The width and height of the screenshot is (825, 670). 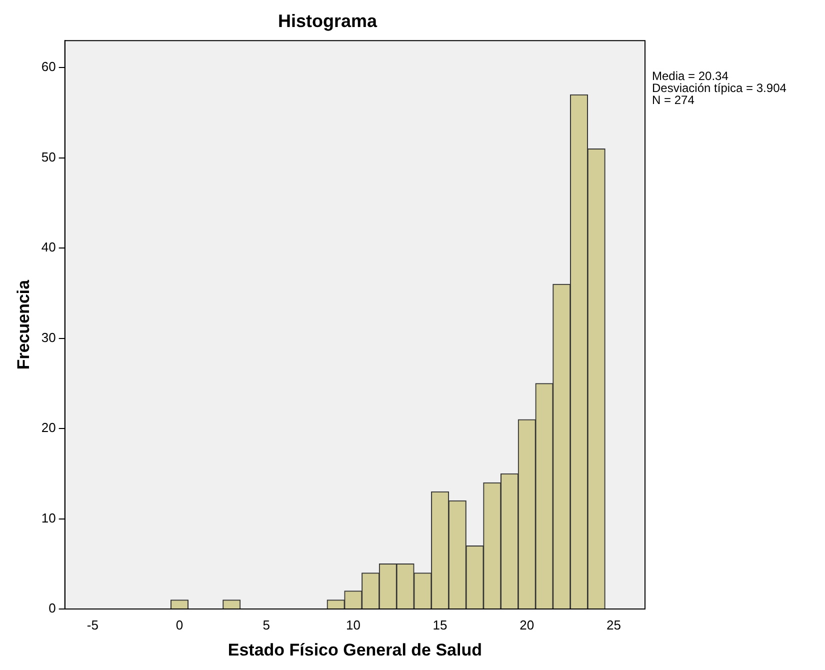 I want to click on x-axis-title: Estado Físico General de Salud, so click(x=355, y=650).